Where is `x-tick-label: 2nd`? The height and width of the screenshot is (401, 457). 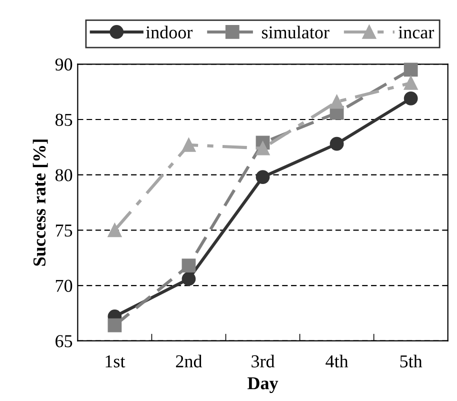
x-tick-label: 2nd is located at coordinates (189, 361).